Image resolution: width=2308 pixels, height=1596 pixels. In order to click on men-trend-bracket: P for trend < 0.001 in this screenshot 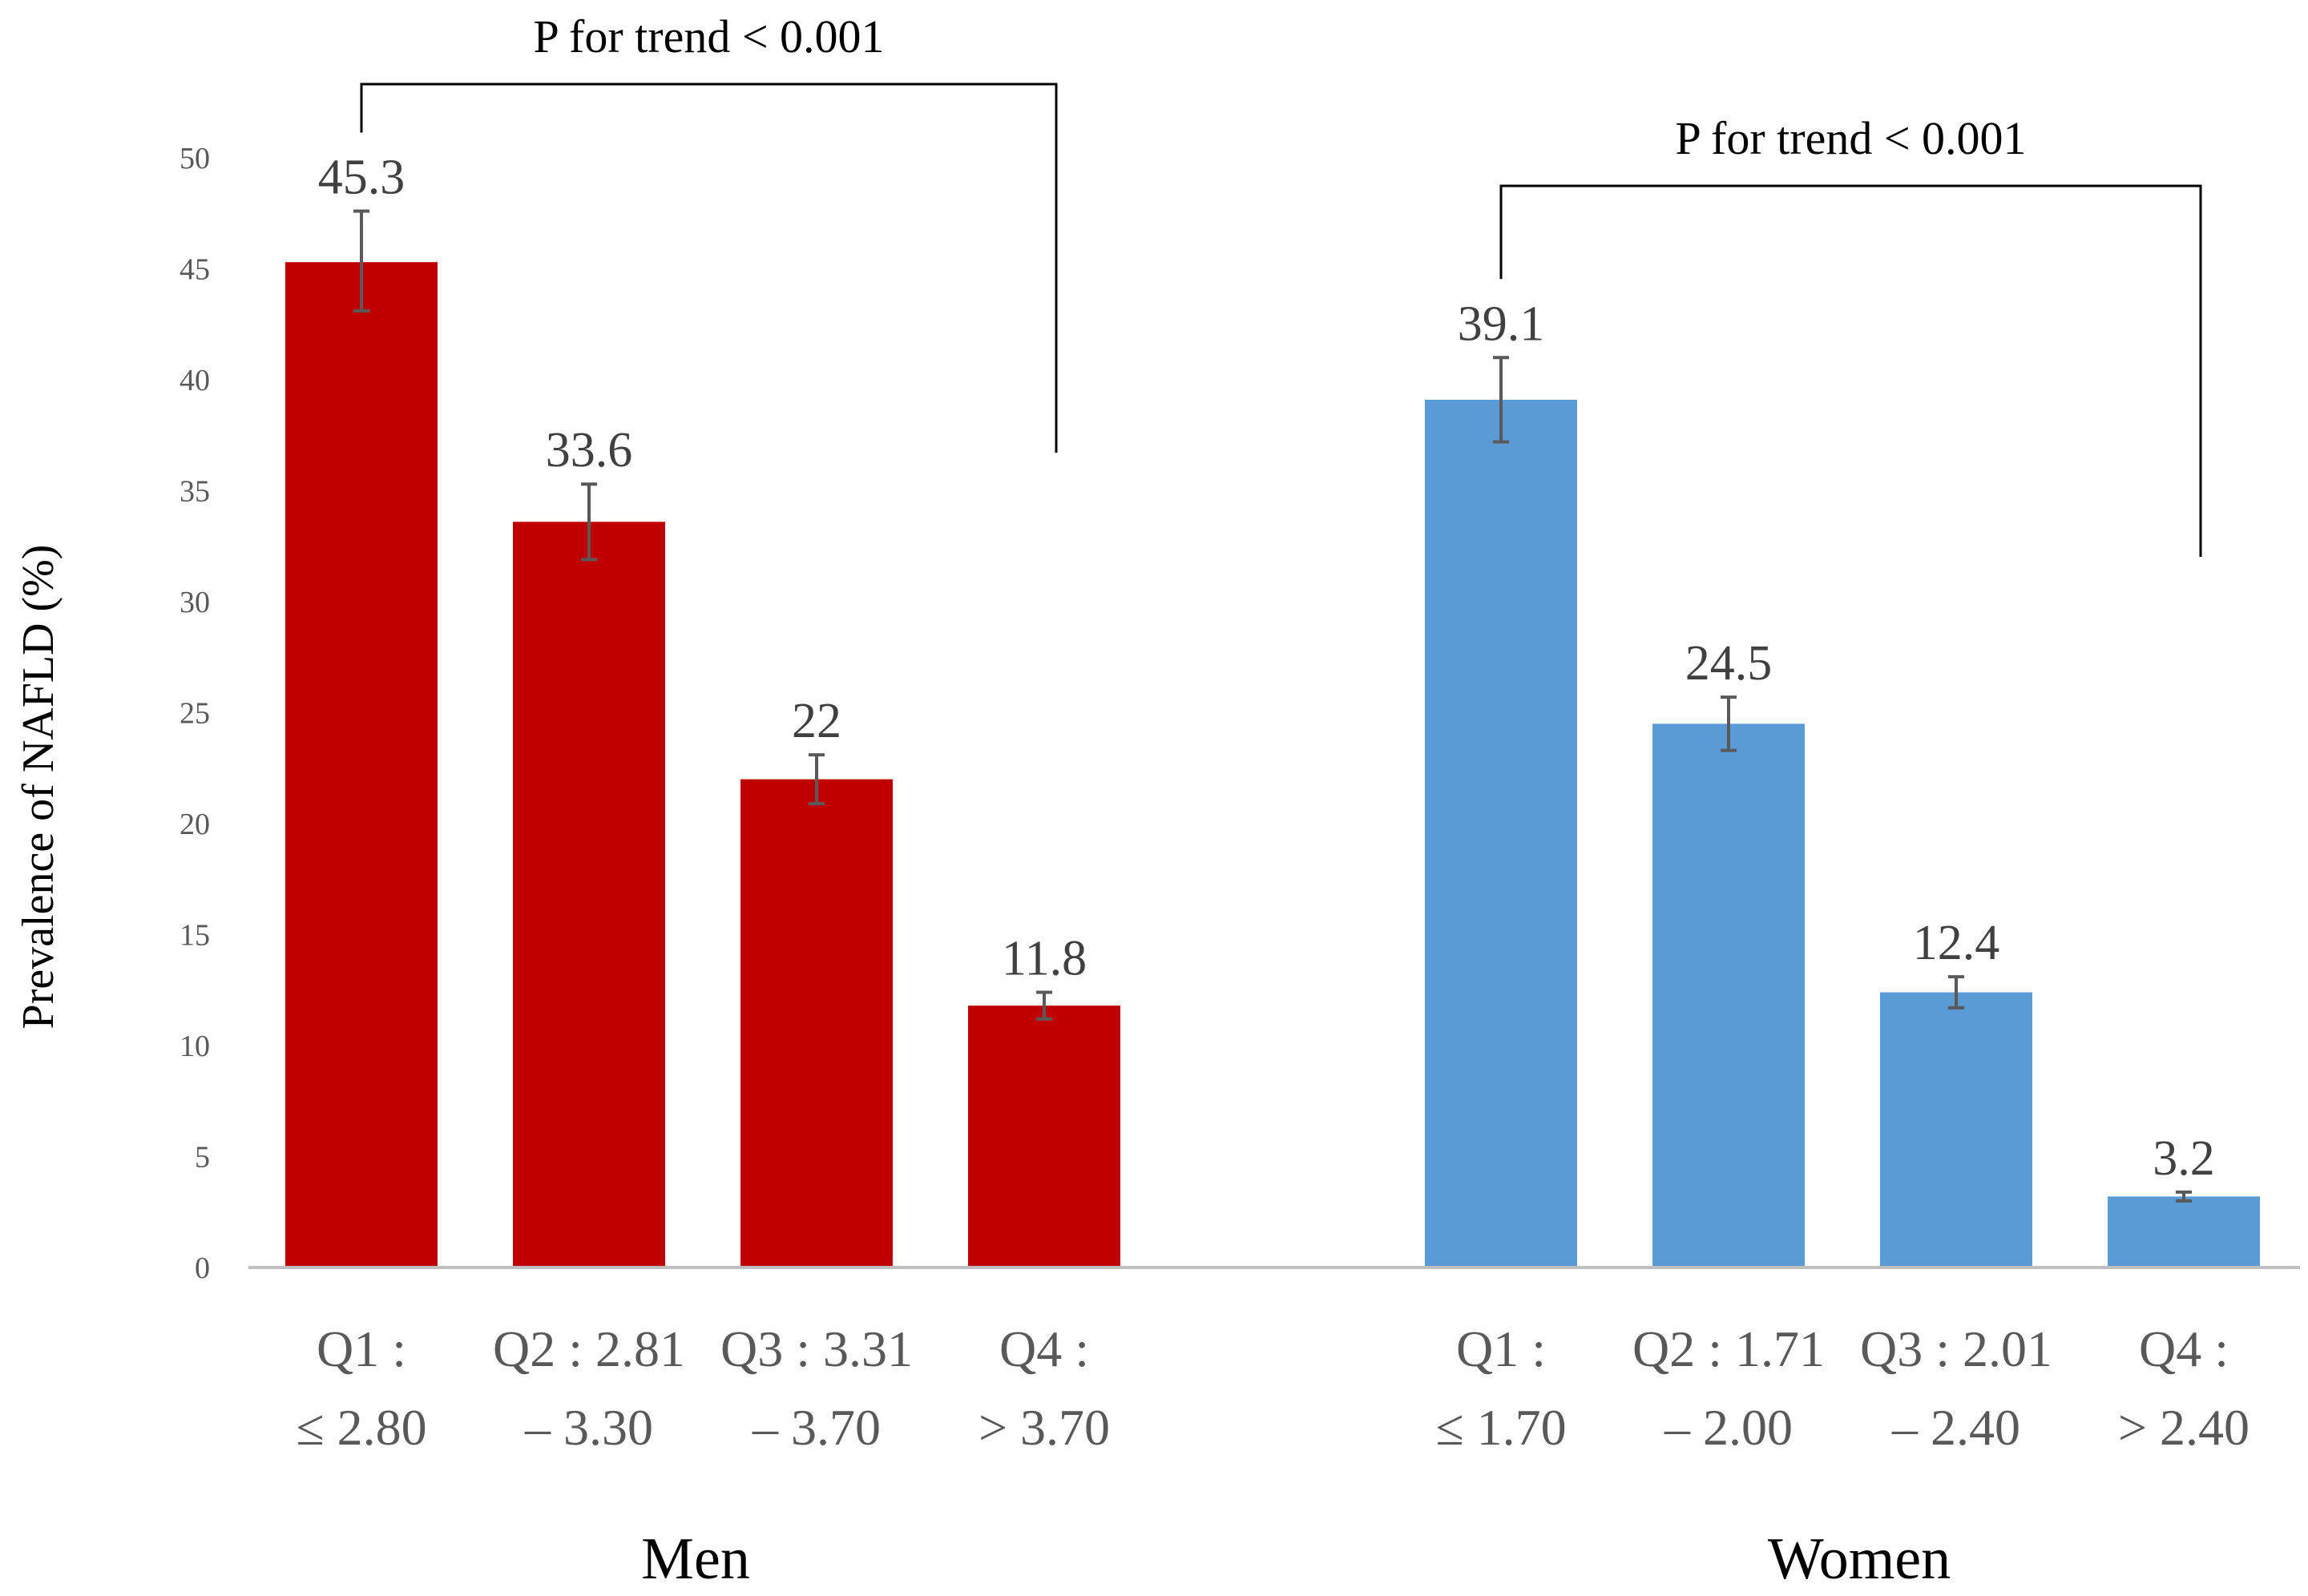, I will do `click(709, 231)`.